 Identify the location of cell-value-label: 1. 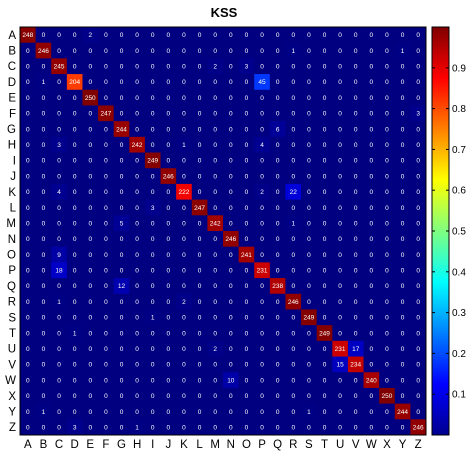
(75, 333).